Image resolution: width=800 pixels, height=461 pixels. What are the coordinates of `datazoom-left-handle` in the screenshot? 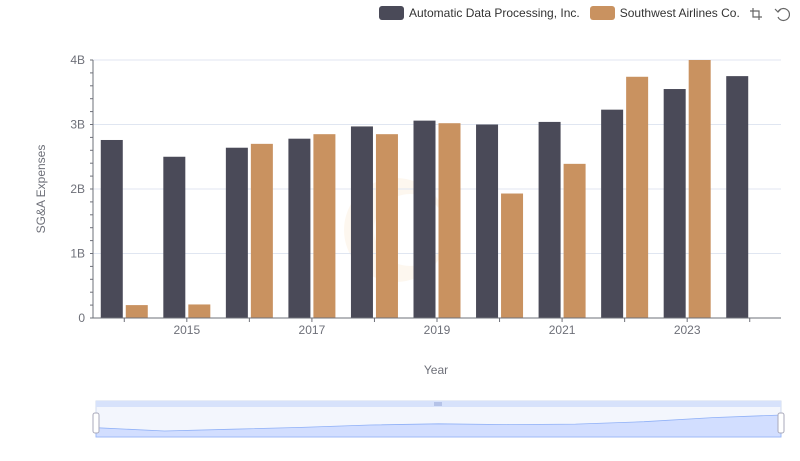 It's located at (96, 423).